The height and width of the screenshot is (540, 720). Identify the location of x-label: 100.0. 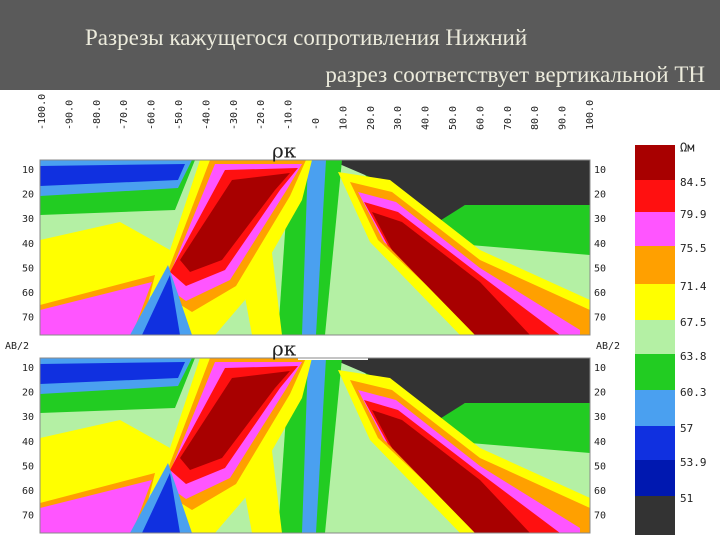
(590, 115).